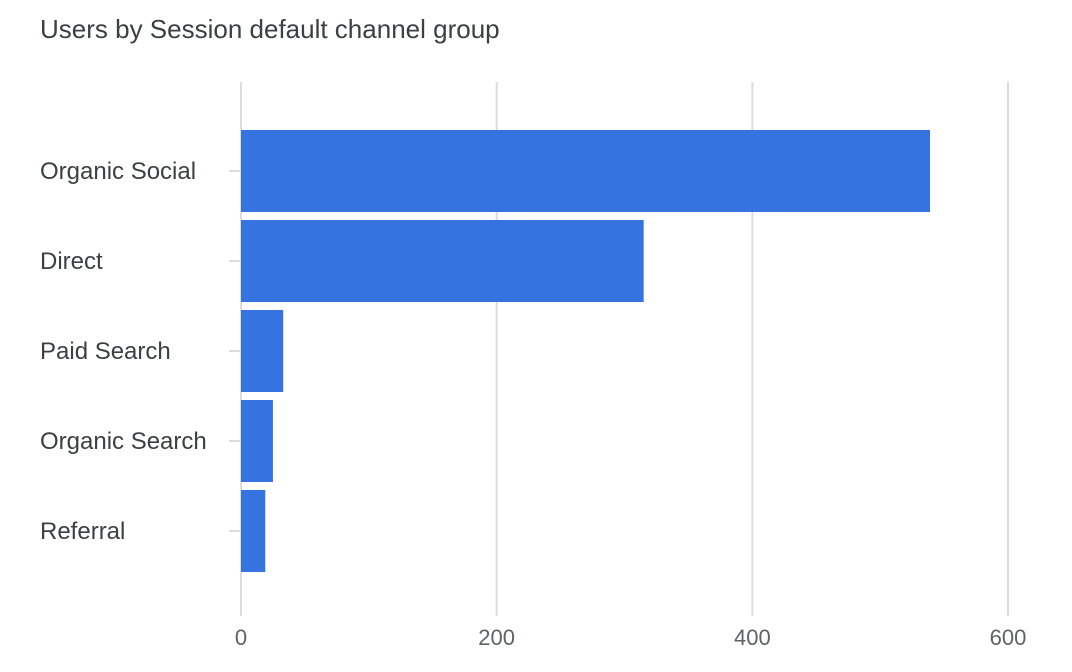 The image size is (1072, 672). Describe the element at coordinates (630, 637) in the screenshot. I see `x-axis-tick-labels: 0 200 400 600` at that location.